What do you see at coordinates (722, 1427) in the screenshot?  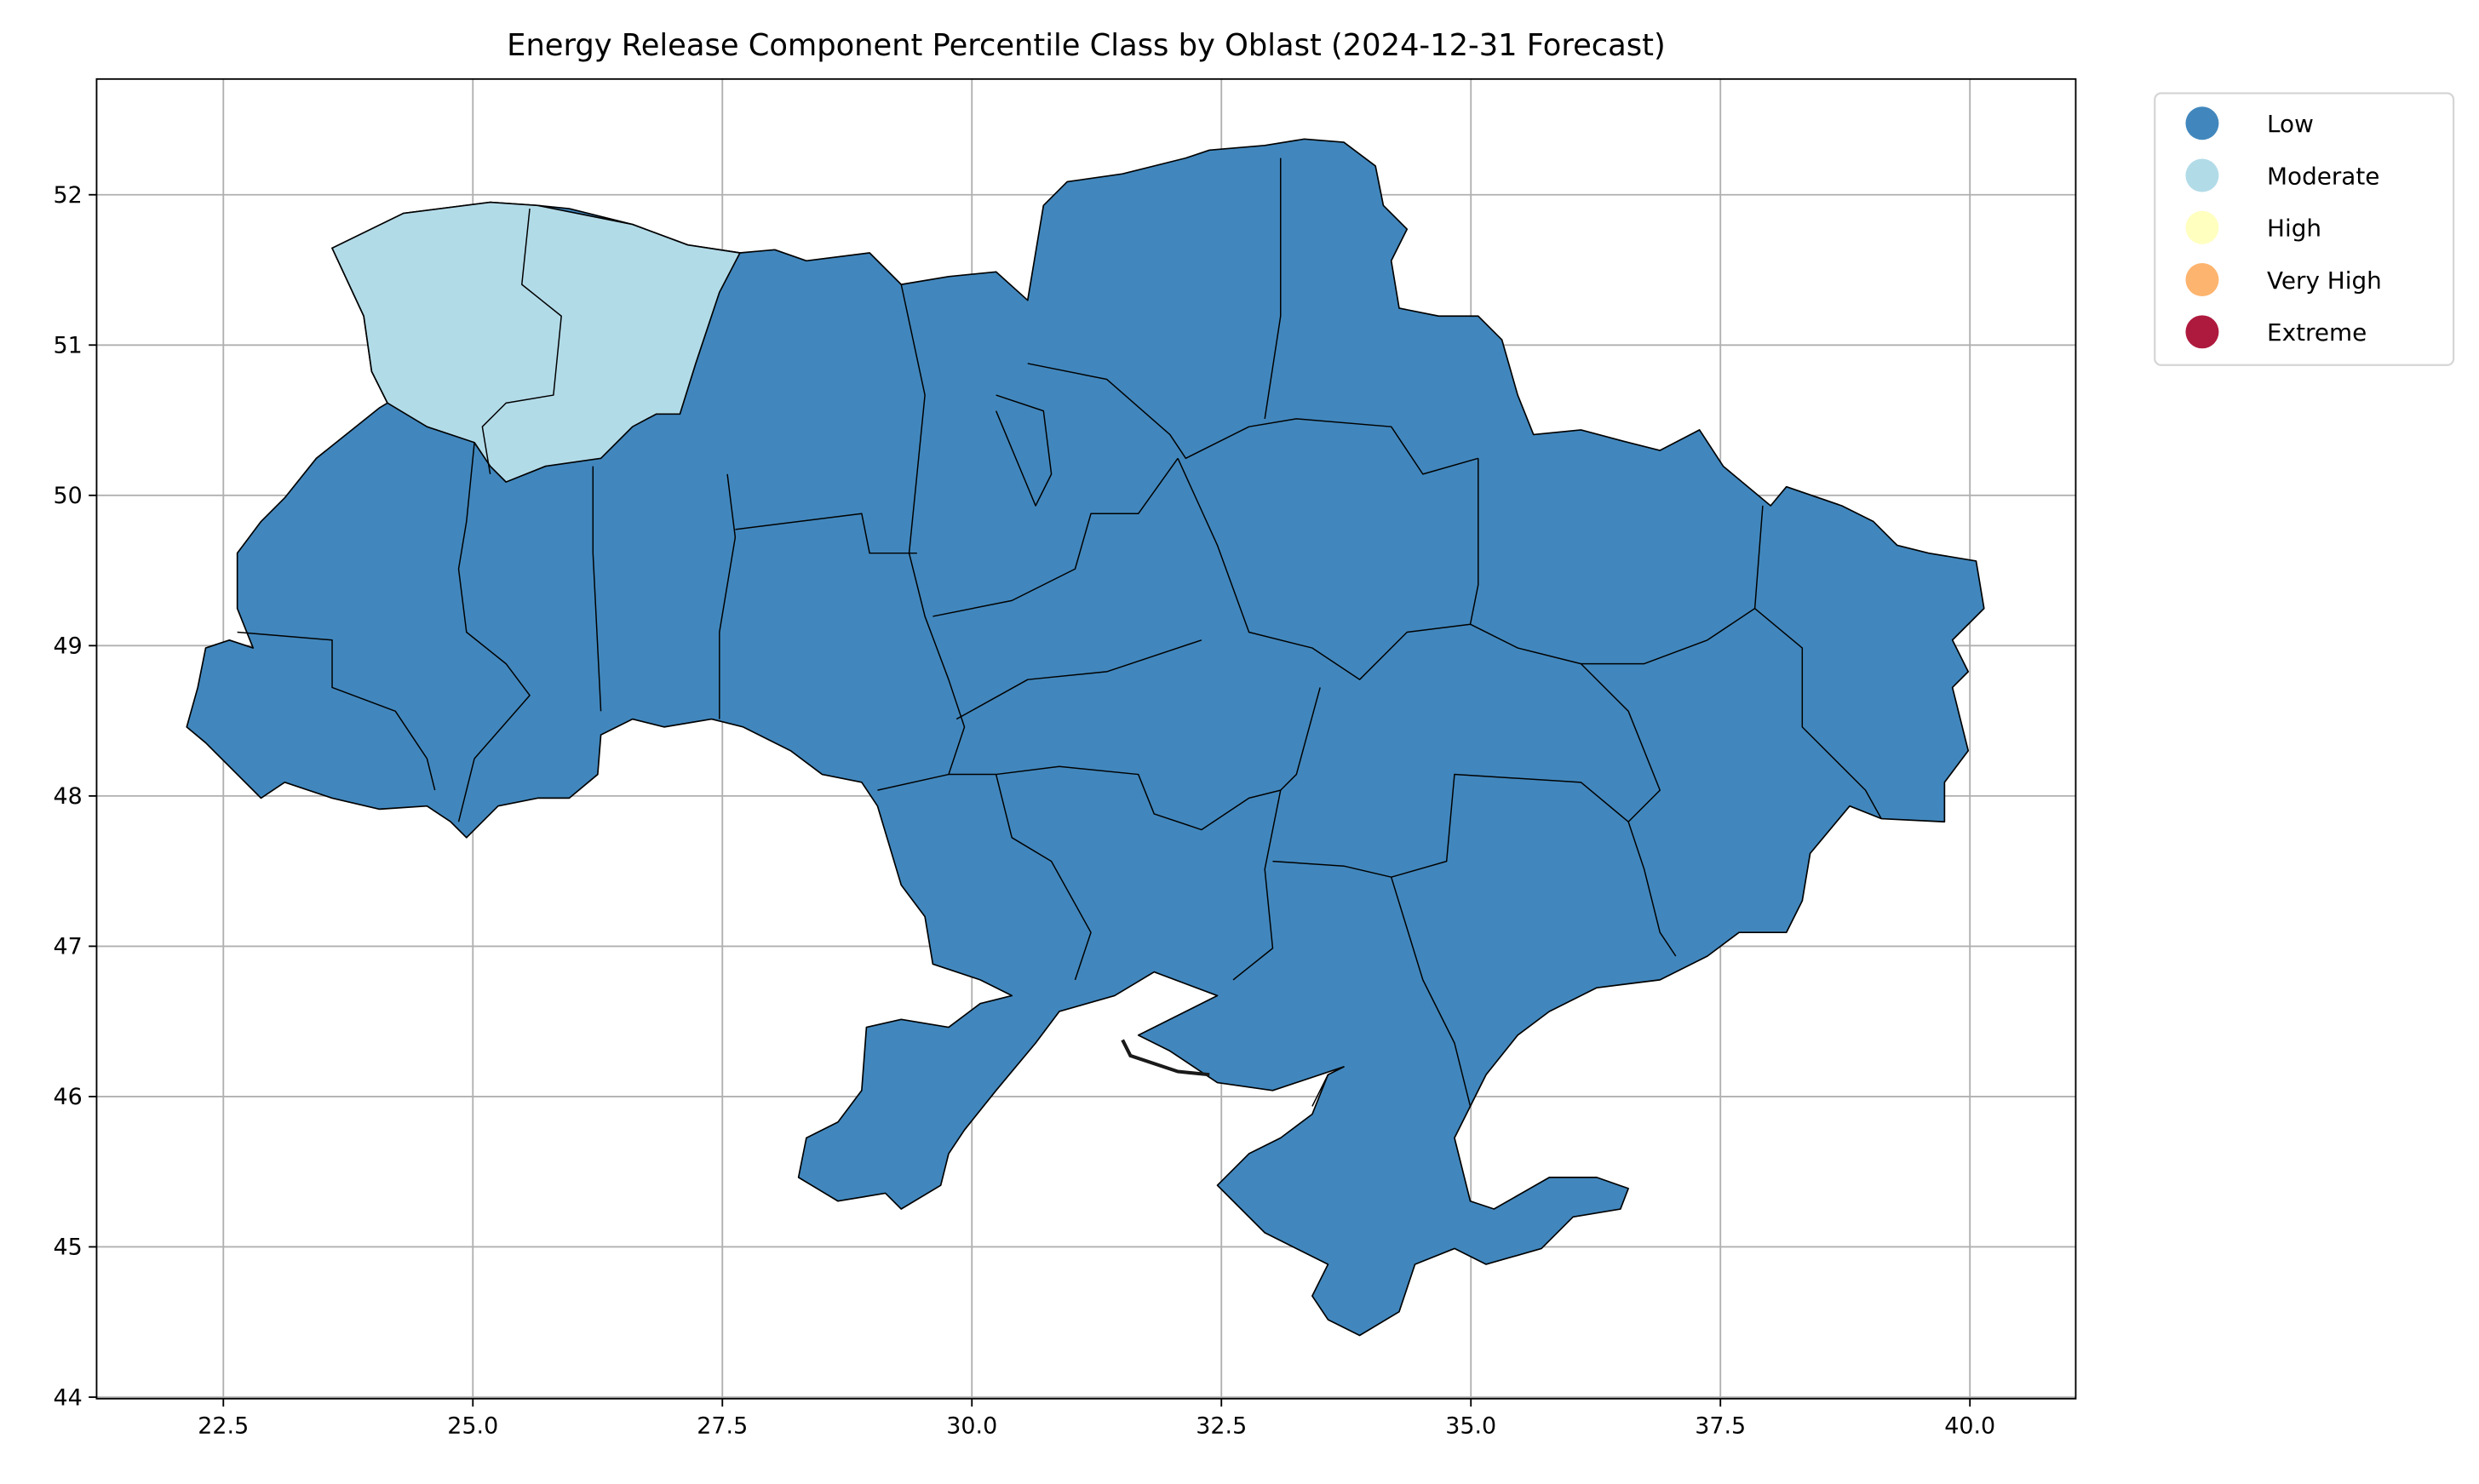 I see `x-tick-label: 27.5` at bounding box center [722, 1427].